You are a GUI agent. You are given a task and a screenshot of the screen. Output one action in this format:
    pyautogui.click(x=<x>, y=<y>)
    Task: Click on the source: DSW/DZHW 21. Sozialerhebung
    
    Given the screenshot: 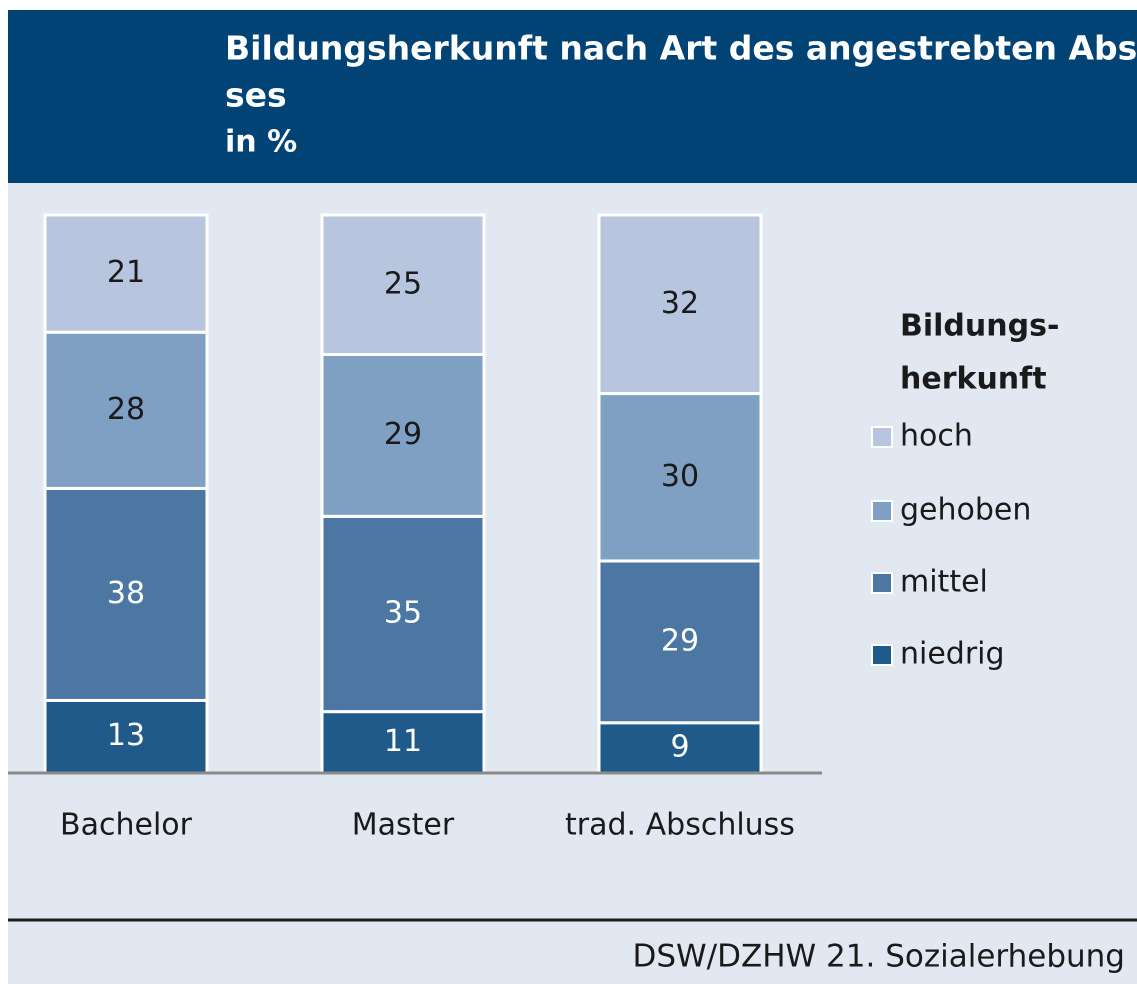 What is the action you would take?
    pyautogui.click(x=878, y=957)
    